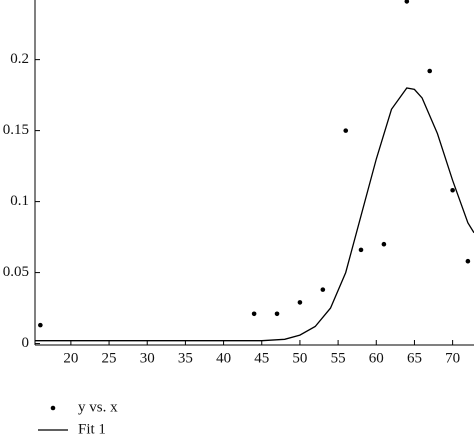  I want to click on x-tick-label: 65, so click(414, 358).